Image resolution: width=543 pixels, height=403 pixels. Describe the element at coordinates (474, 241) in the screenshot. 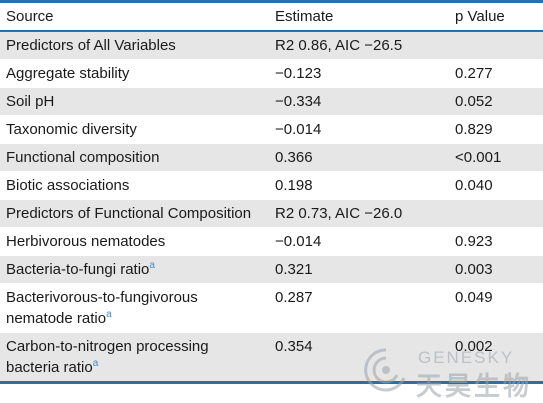

I see `cell-p-value: 0.923` at that location.